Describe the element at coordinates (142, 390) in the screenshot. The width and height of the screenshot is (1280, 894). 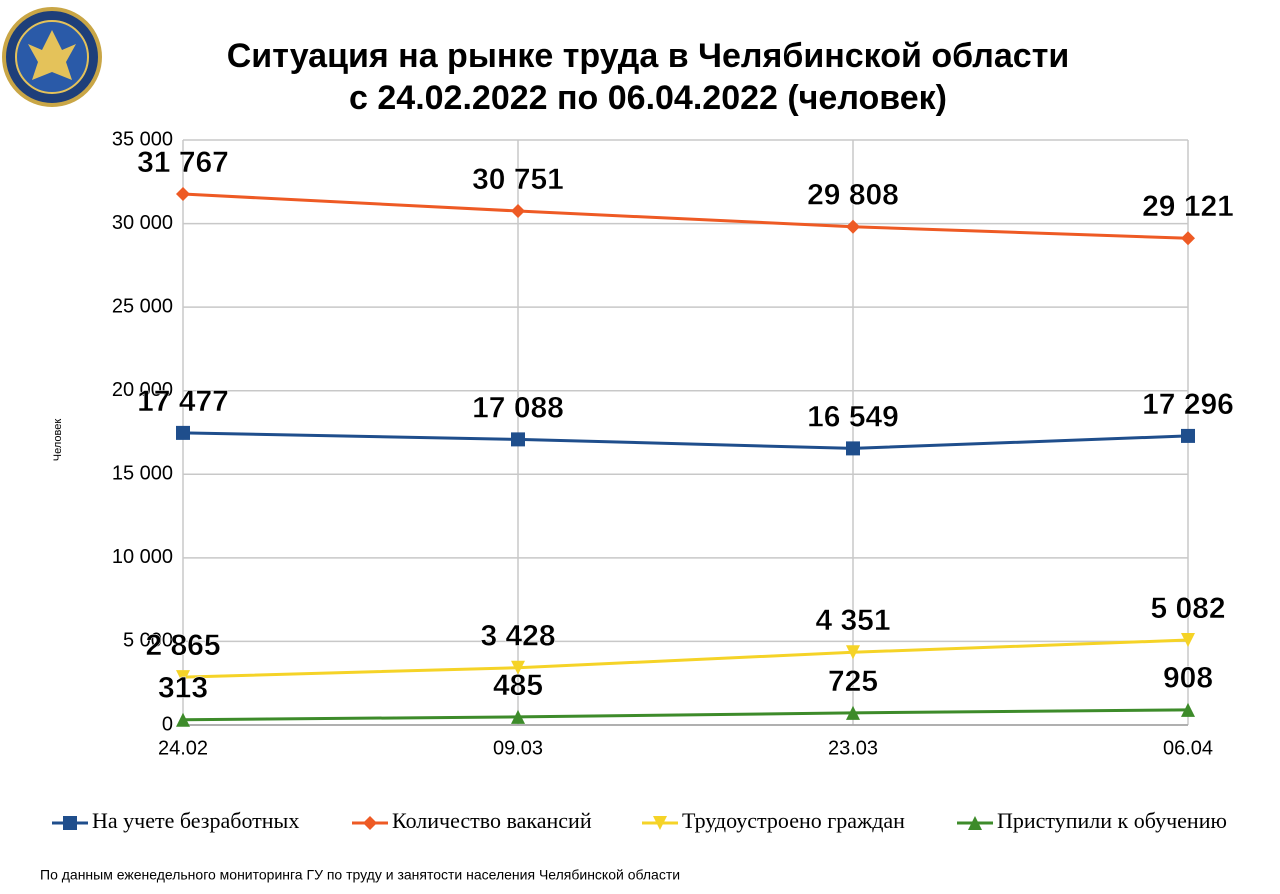
I see `y-tick-label: 20 000` at that location.